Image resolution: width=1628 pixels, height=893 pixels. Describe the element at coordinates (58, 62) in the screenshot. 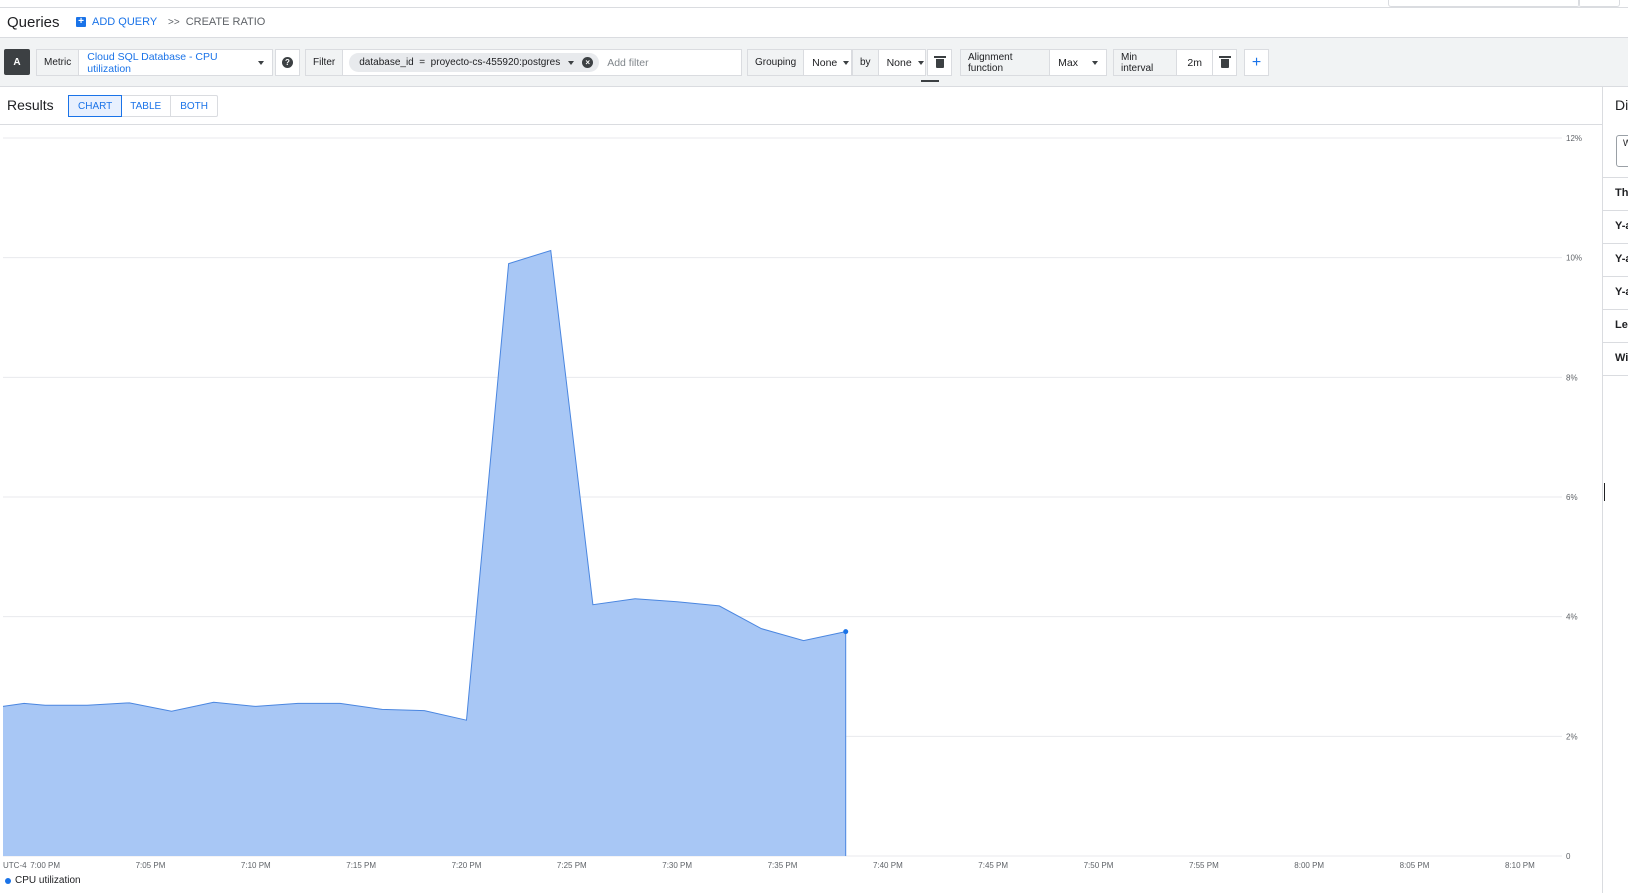

I see `metric-label: Metric` at that location.